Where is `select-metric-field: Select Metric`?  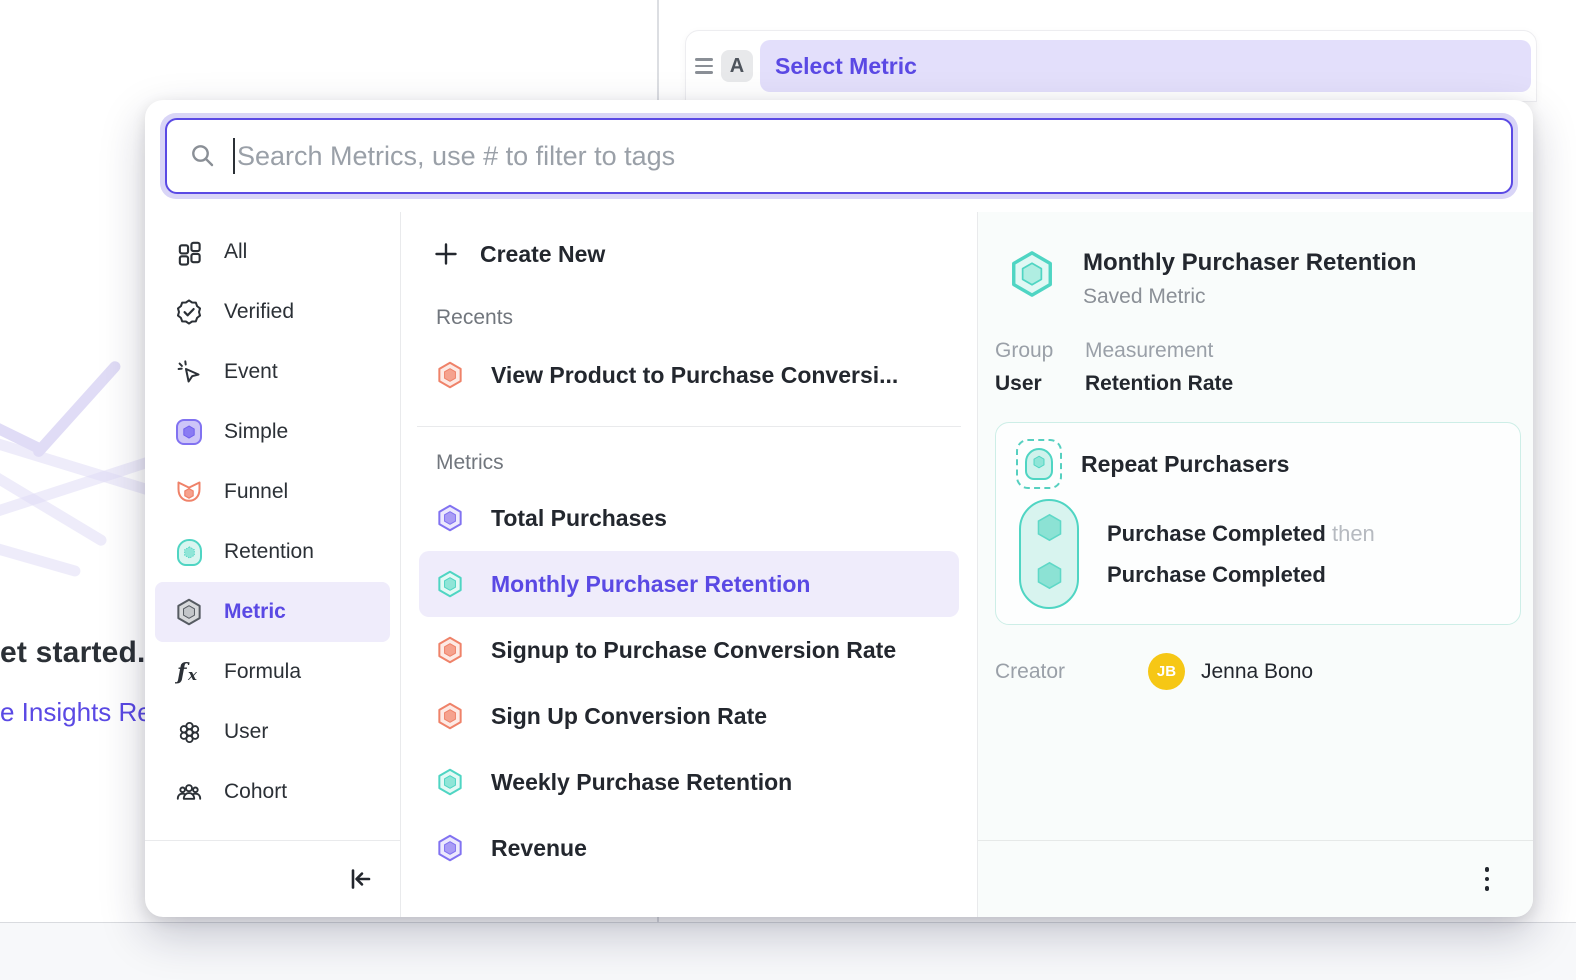 select-metric-field: Select Metric is located at coordinates (1145, 66).